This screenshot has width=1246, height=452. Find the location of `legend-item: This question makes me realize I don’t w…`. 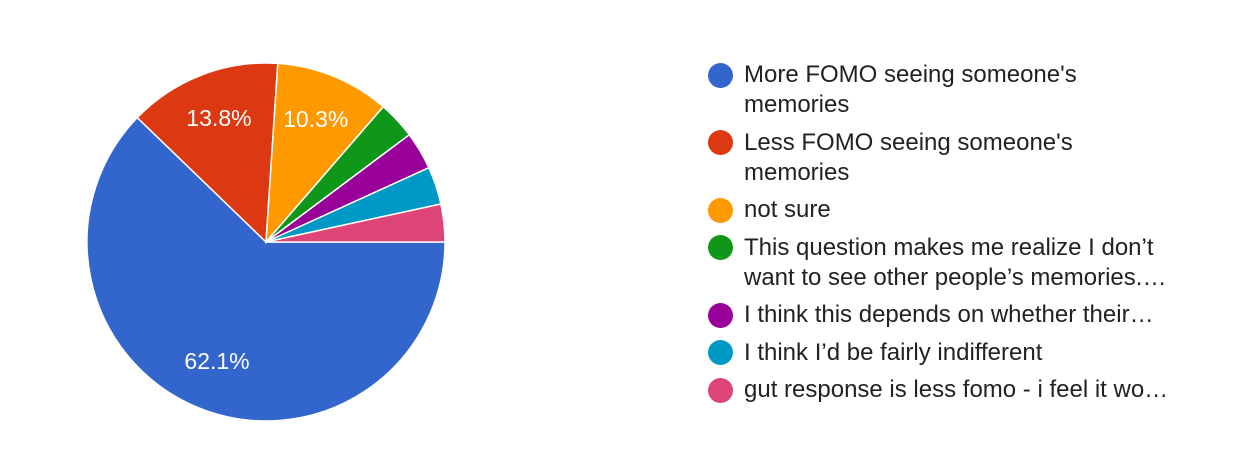

legend-item: This question makes me realize I don’t w… is located at coordinates (941, 263).